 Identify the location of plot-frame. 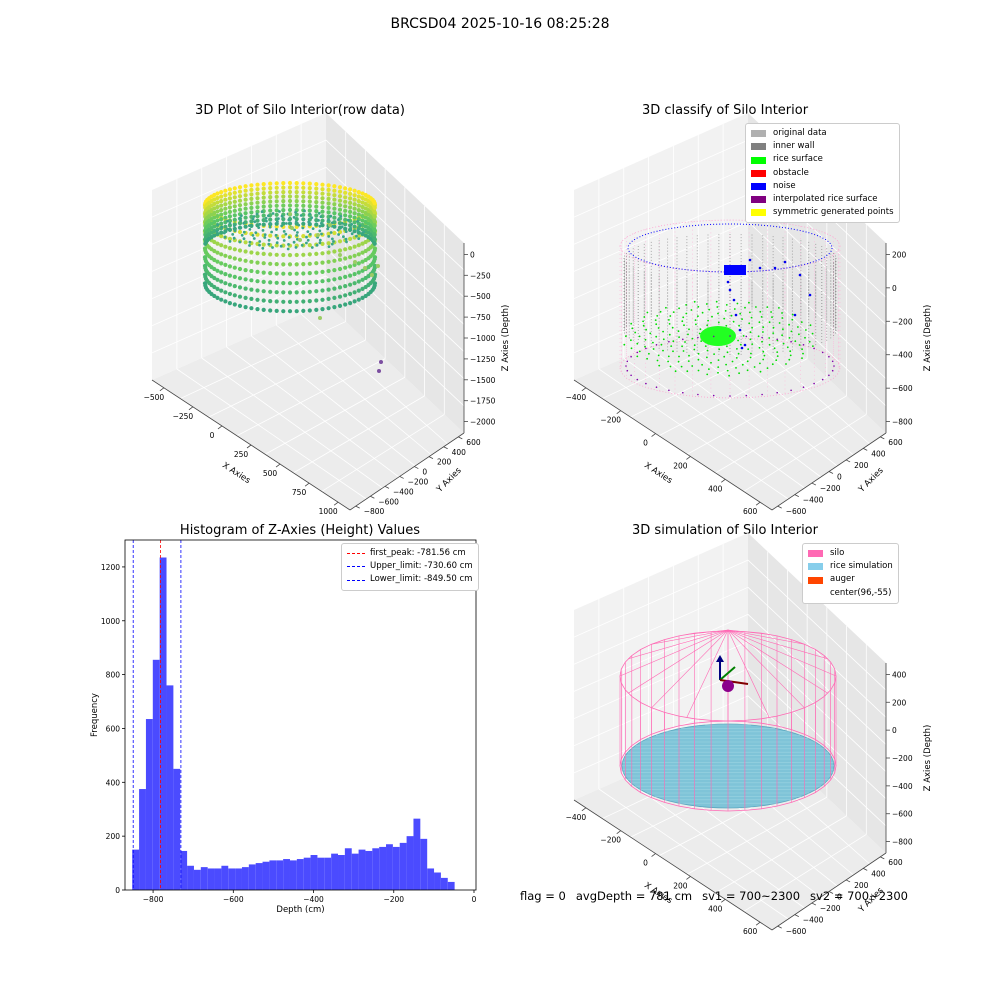
(300, 715).